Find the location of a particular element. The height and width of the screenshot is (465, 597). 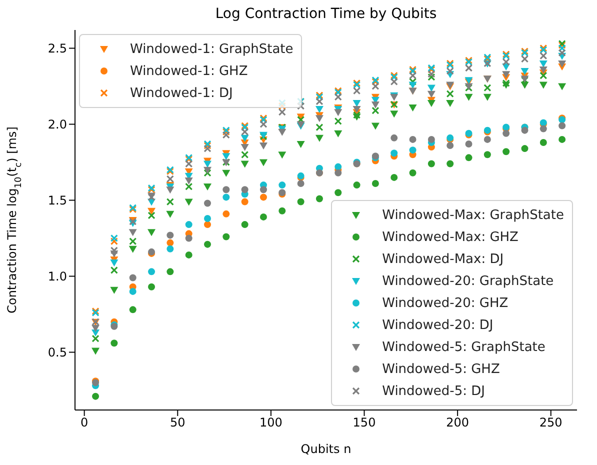

y-tick-label: 1.5 is located at coordinates (57, 201).